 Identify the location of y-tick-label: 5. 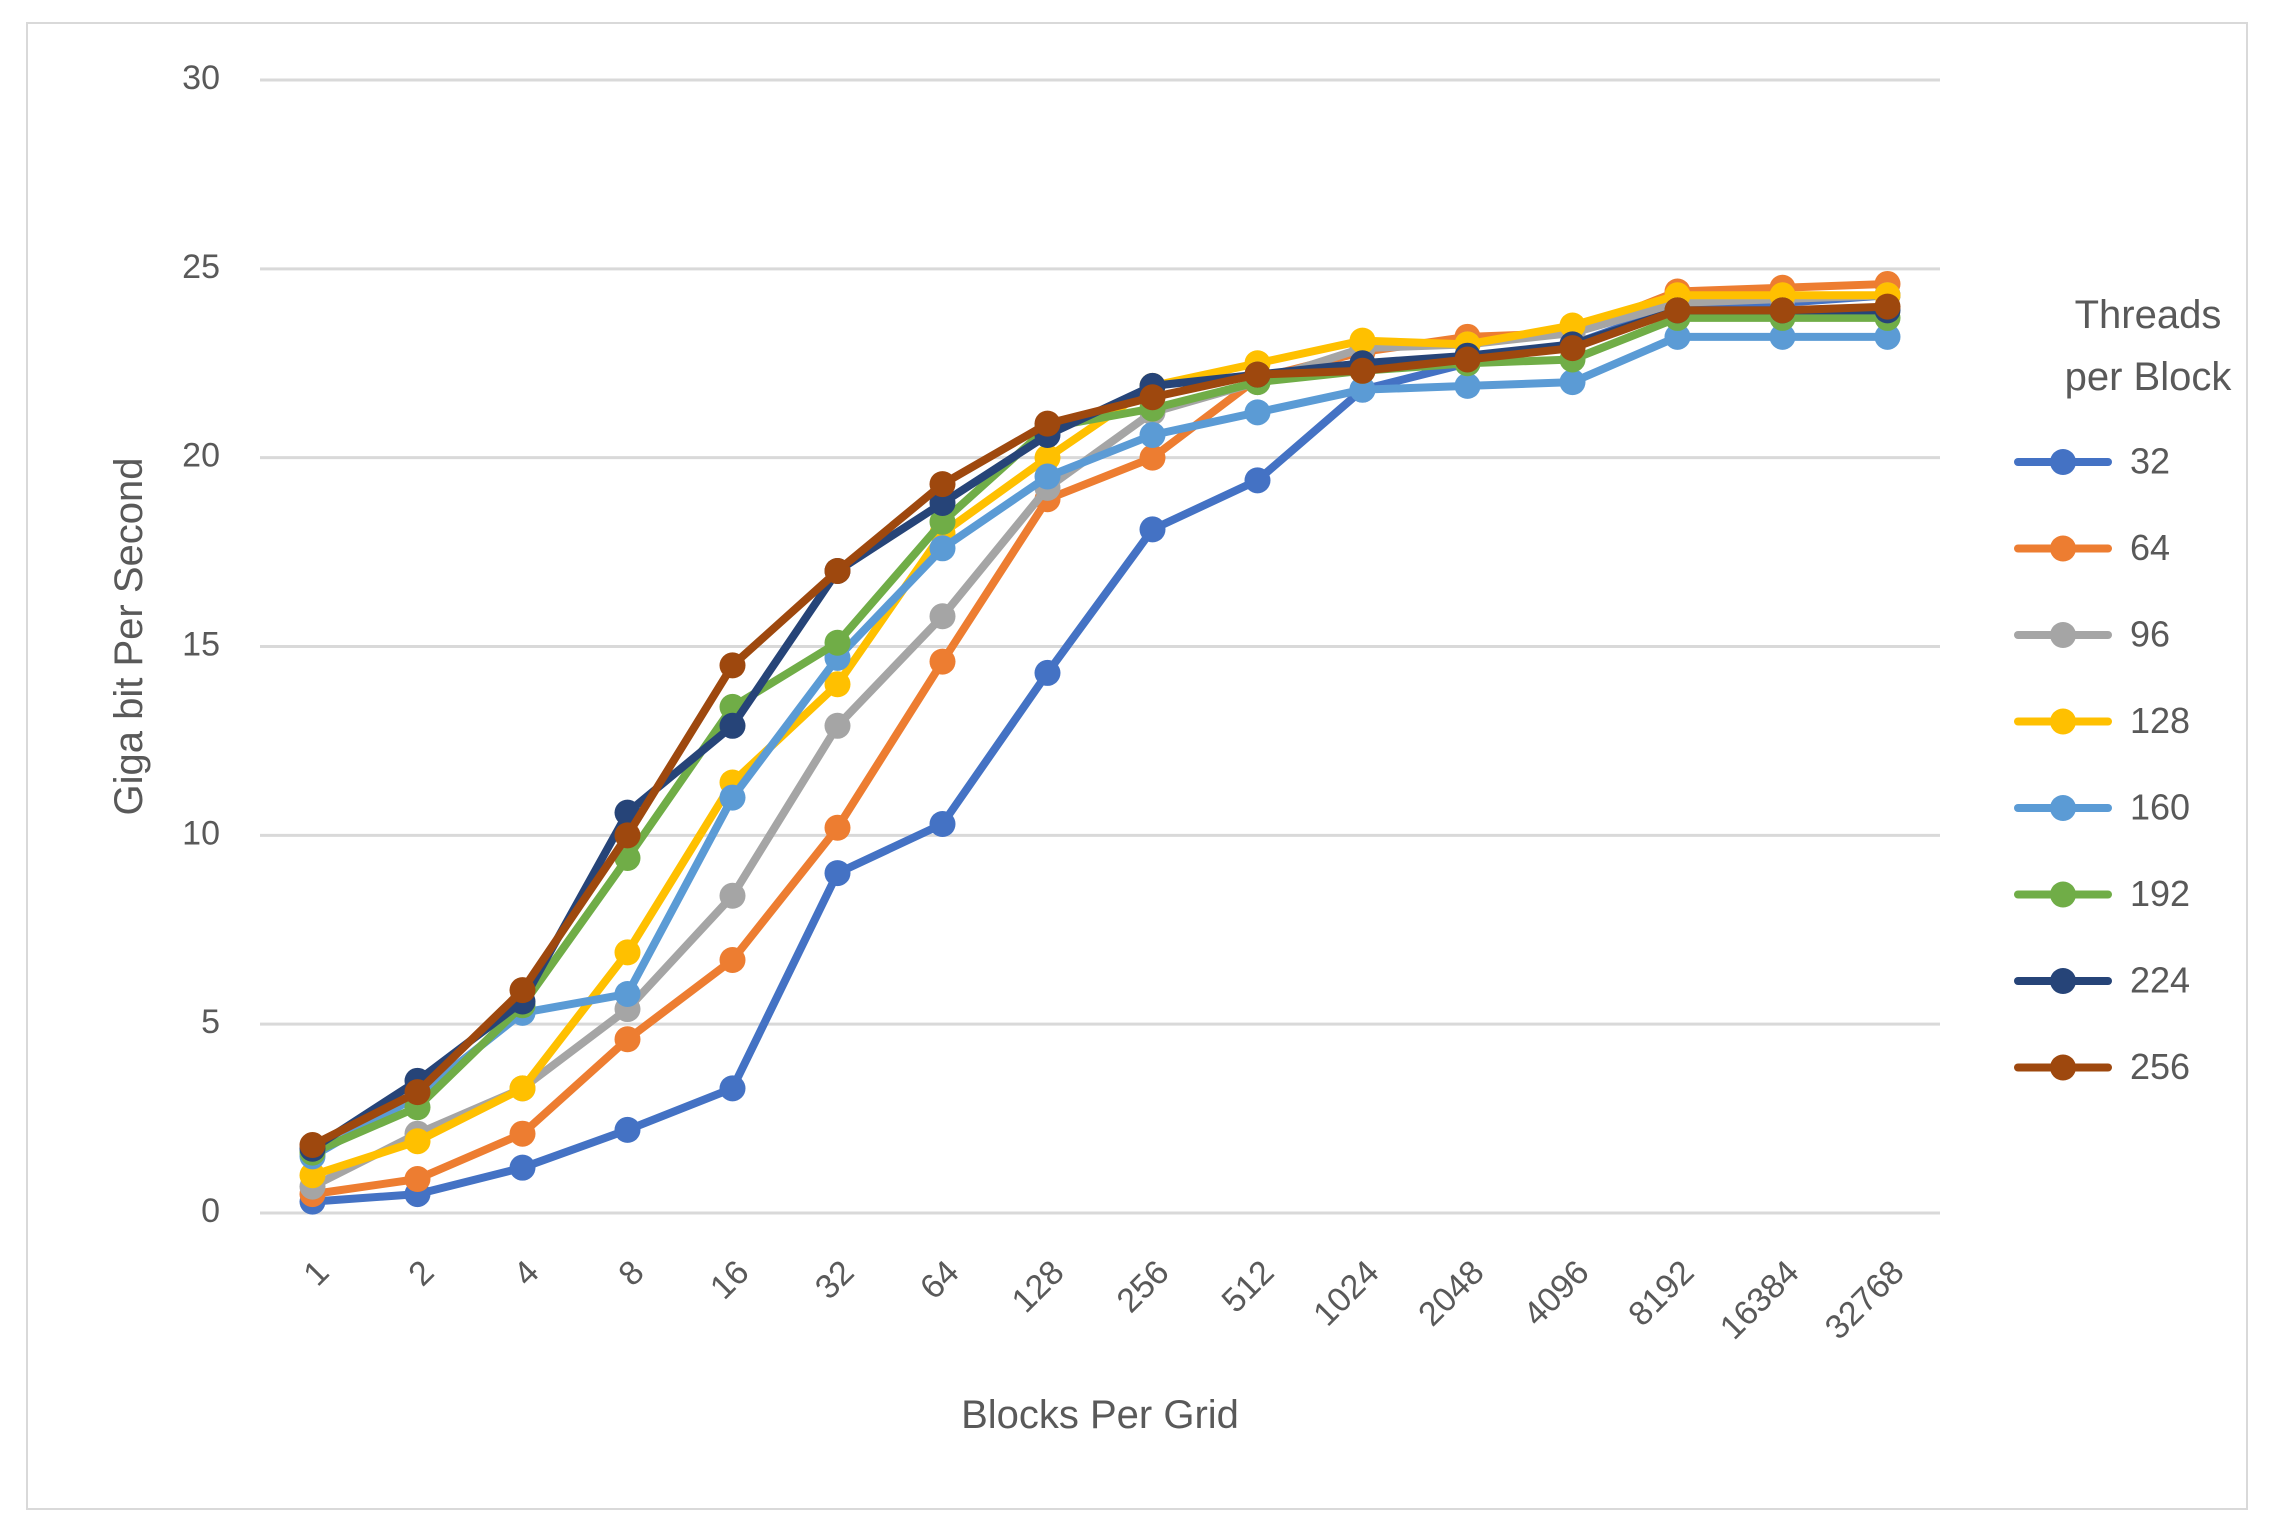
(210, 1022).